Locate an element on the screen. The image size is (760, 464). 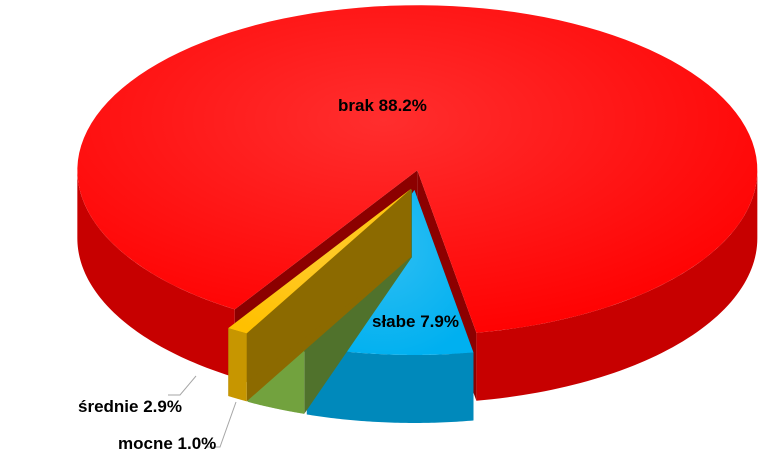
slice-wall is located at coordinates (319, 292).